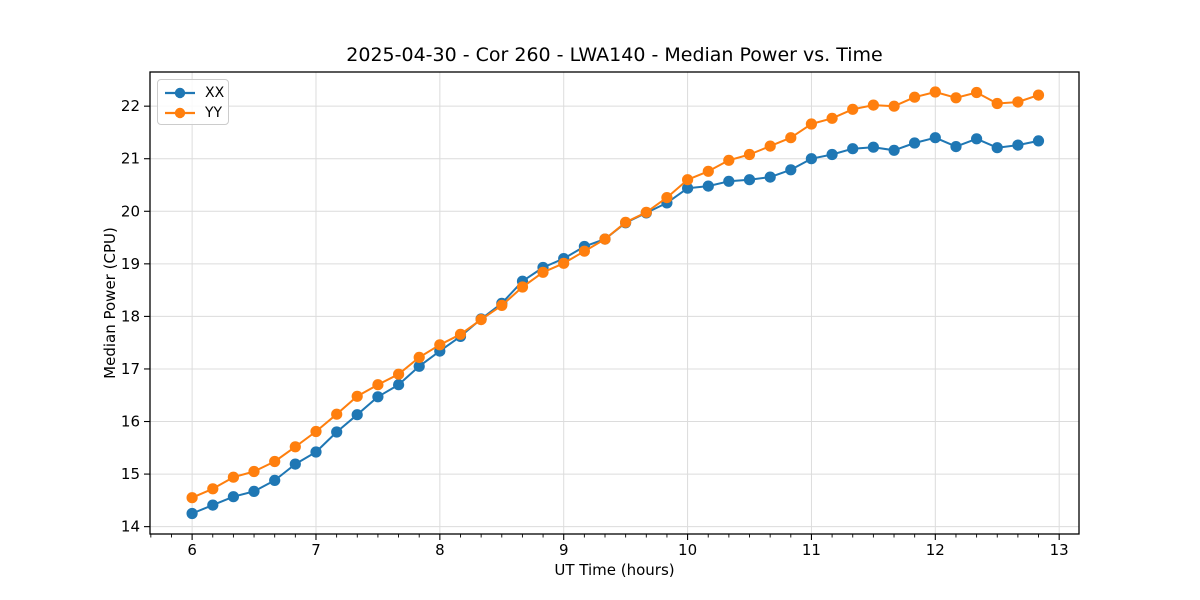  Describe the element at coordinates (1059, 550) in the screenshot. I see `x-tick-label: 13` at that location.